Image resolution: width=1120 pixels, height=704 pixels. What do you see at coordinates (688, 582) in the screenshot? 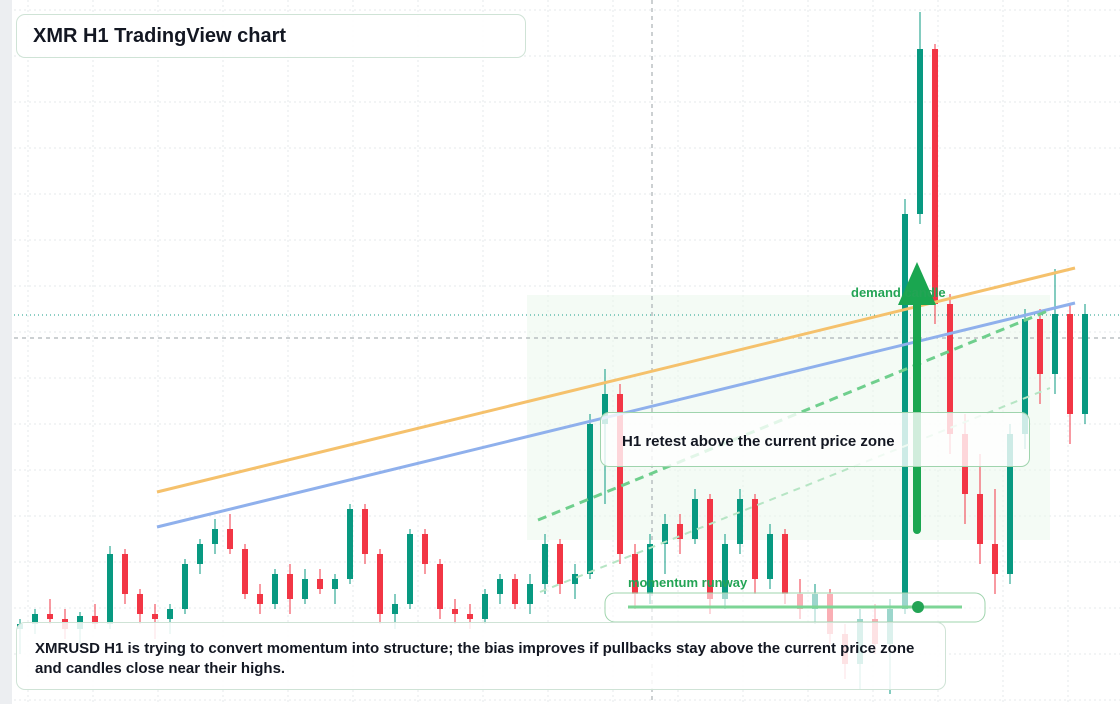
I see `momentum-label: momentum runway` at bounding box center [688, 582].